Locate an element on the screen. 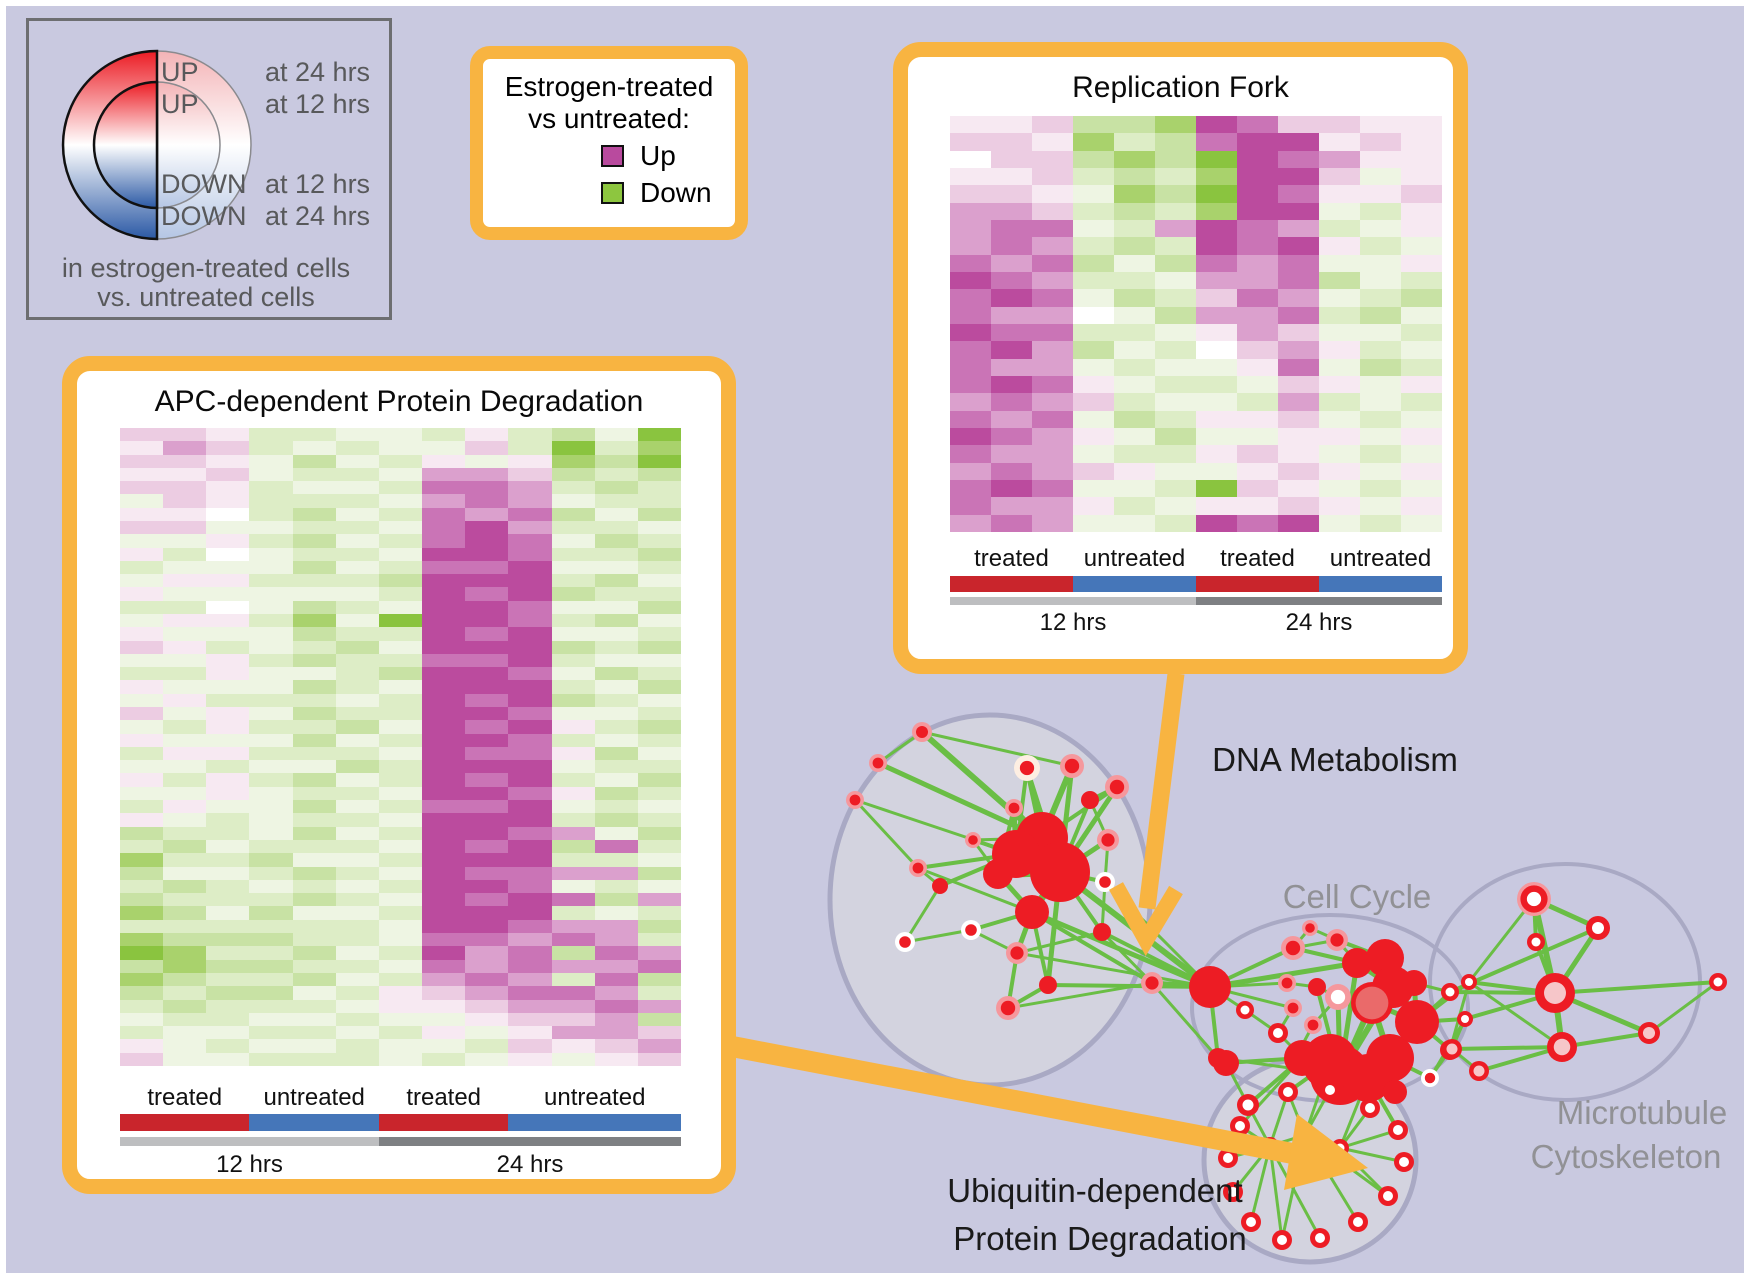 The width and height of the screenshot is (1750, 1279). label-dna-metabolism: DNA Metabolism is located at coordinates (1335, 759).